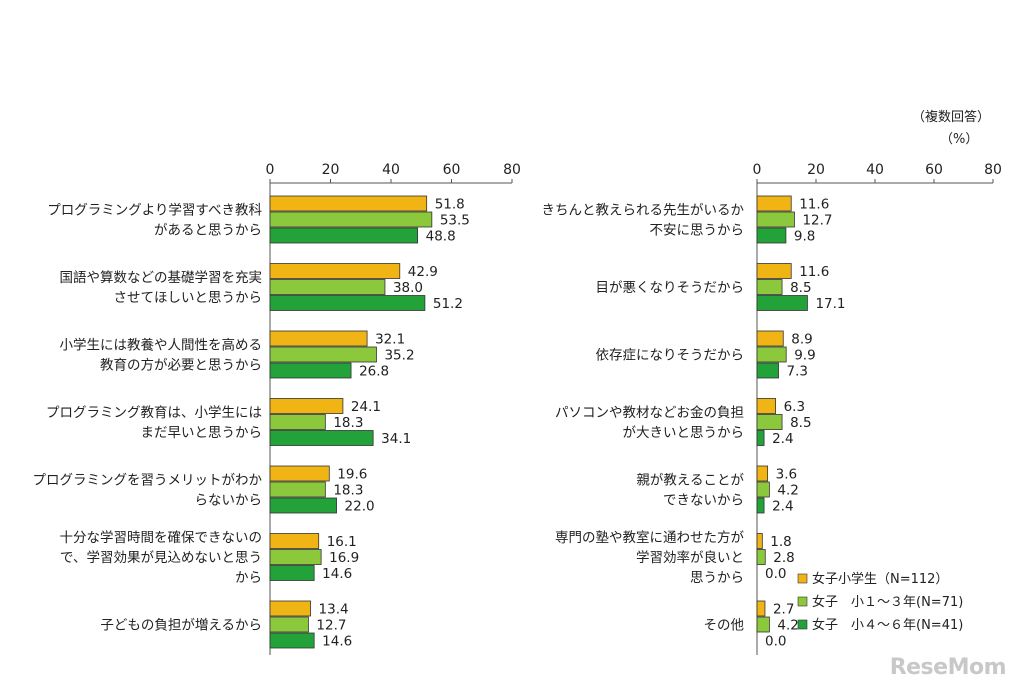  What do you see at coordinates (148, 481) in the screenshot?
I see `category-label: プログラミングを習うメリットがわか` at bounding box center [148, 481].